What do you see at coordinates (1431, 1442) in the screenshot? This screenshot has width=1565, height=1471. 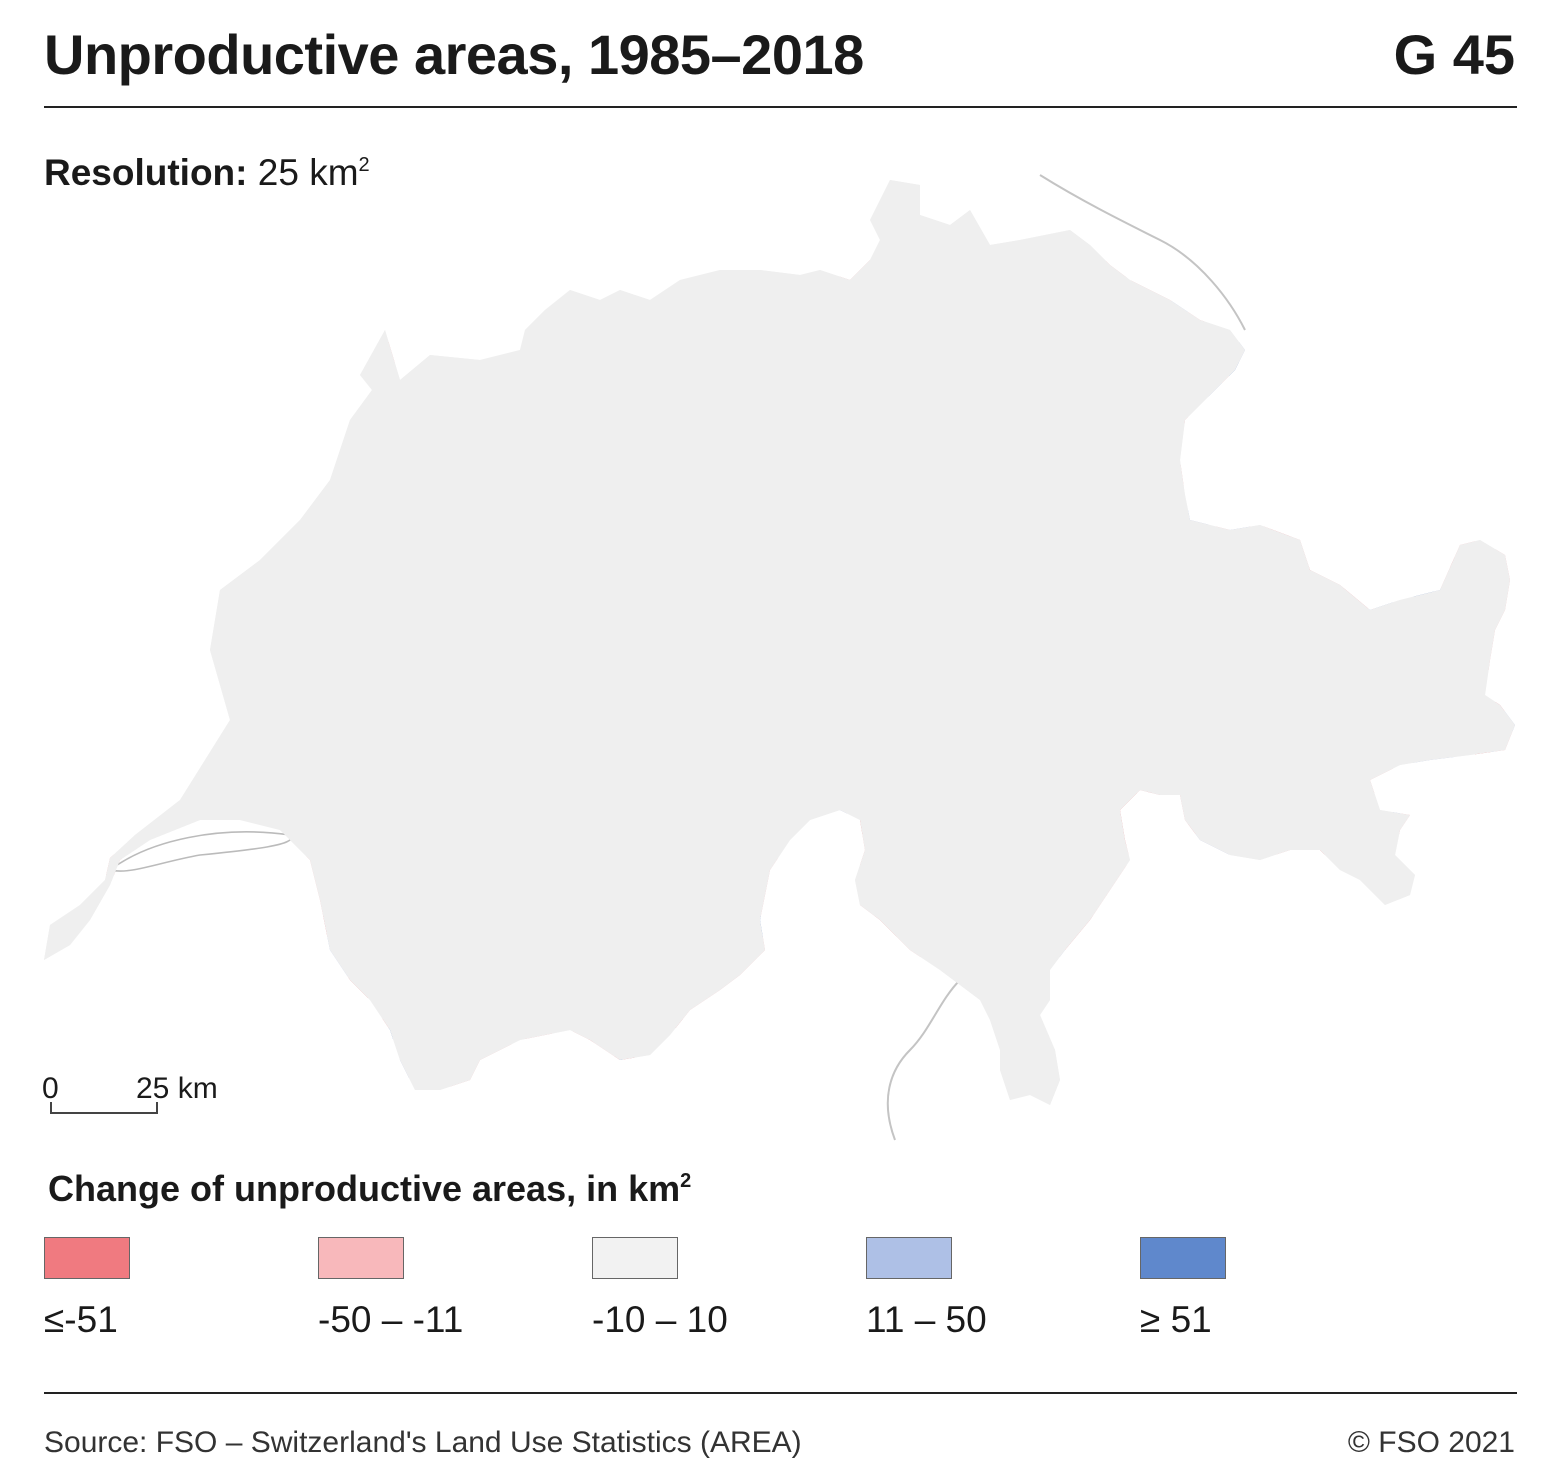 I see `copyright: © FSO 2021` at bounding box center [1431, 1442].